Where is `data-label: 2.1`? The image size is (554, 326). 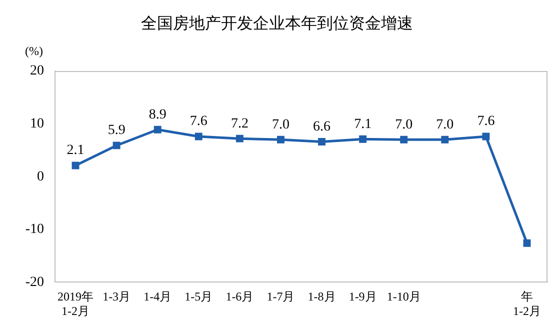 data-label: 2.1 is located at coordinates (75, 150).